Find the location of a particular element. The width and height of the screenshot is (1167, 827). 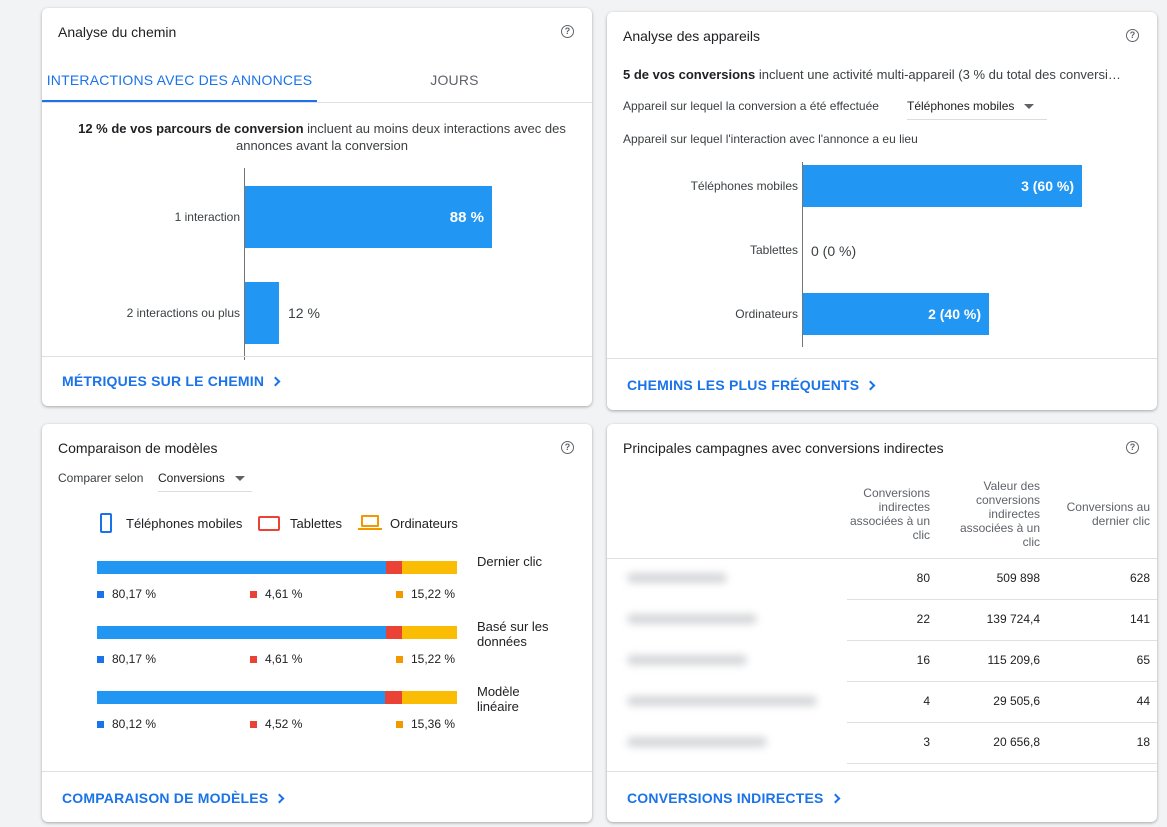

cell-last-click: 141 is located at coordinates (1139, 619).